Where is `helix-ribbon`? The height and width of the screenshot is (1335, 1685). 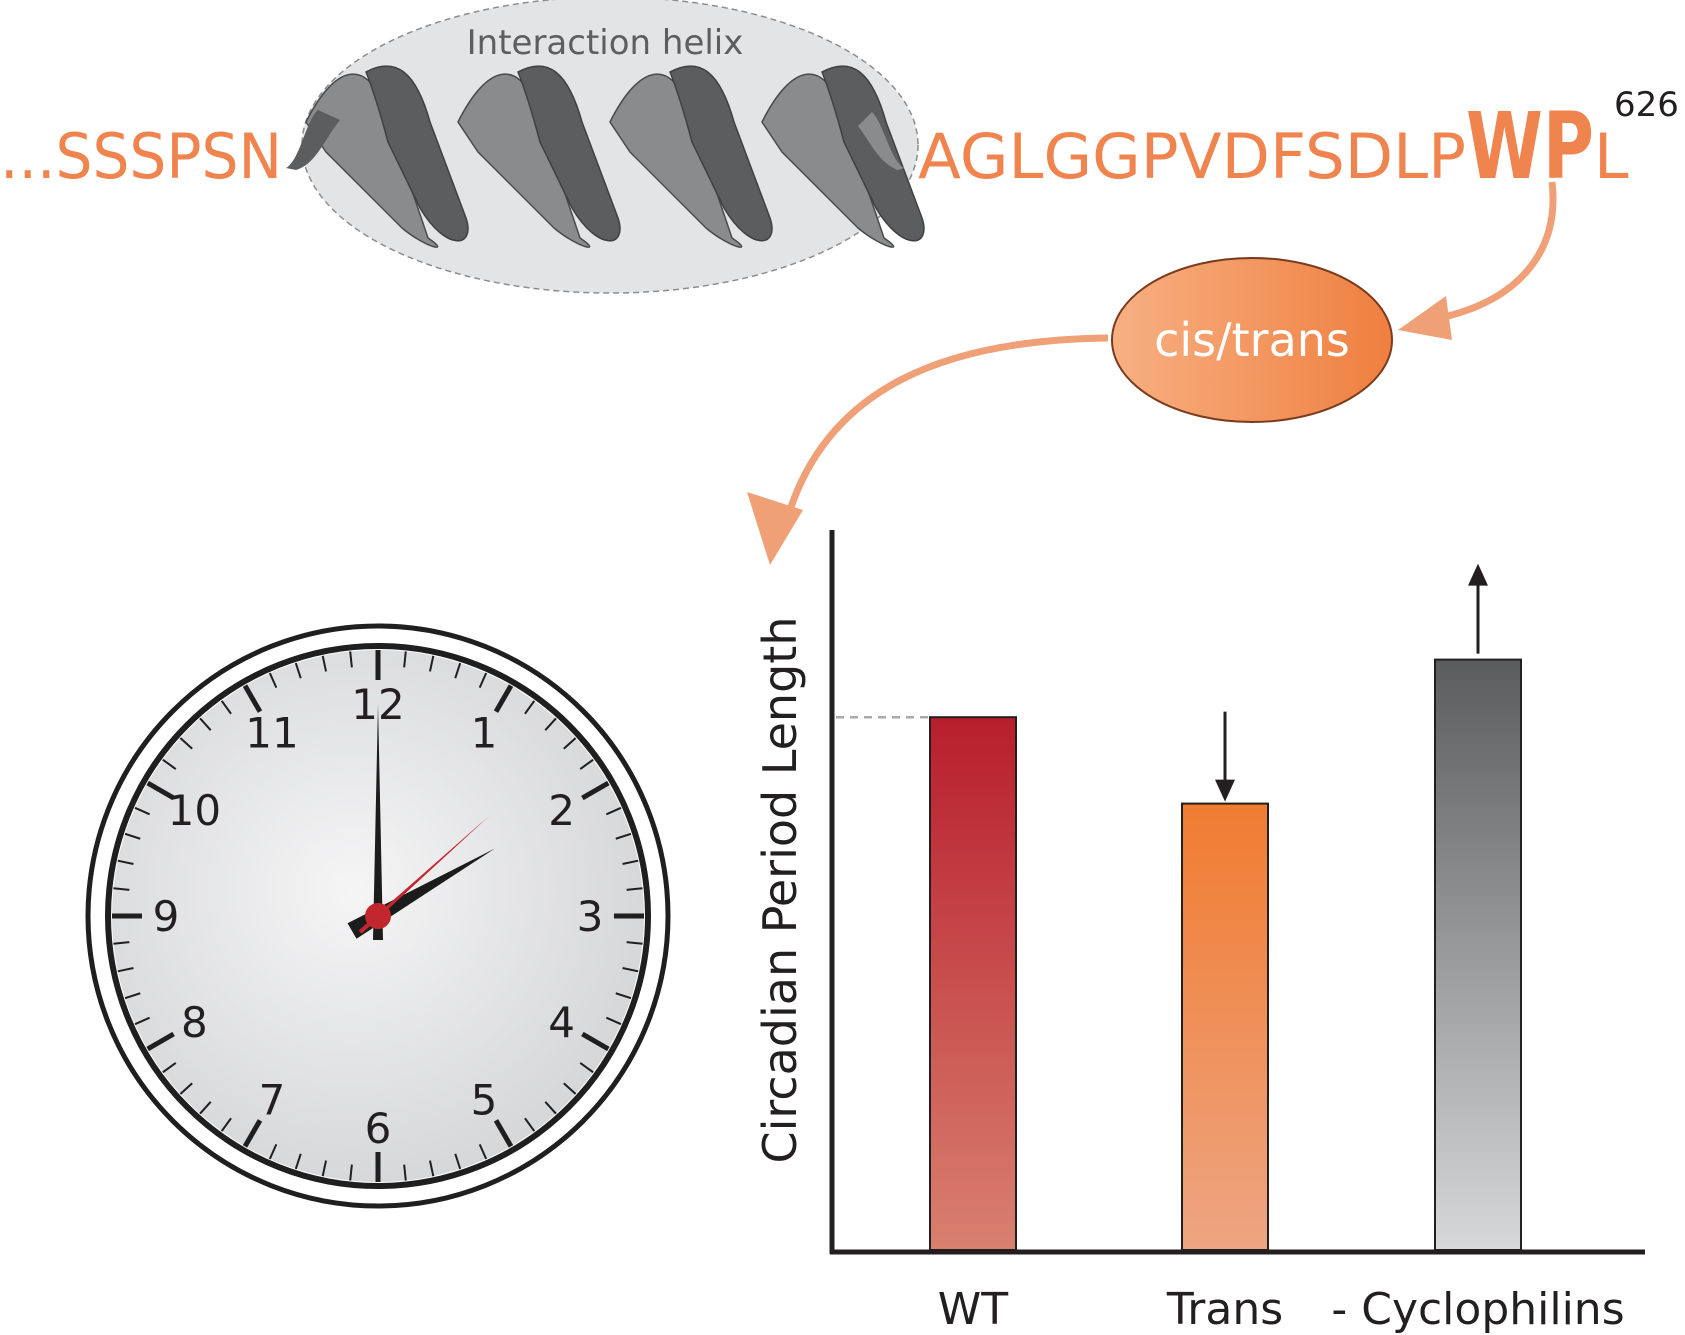
helix-ribbon is located at coordinates (605, 156).